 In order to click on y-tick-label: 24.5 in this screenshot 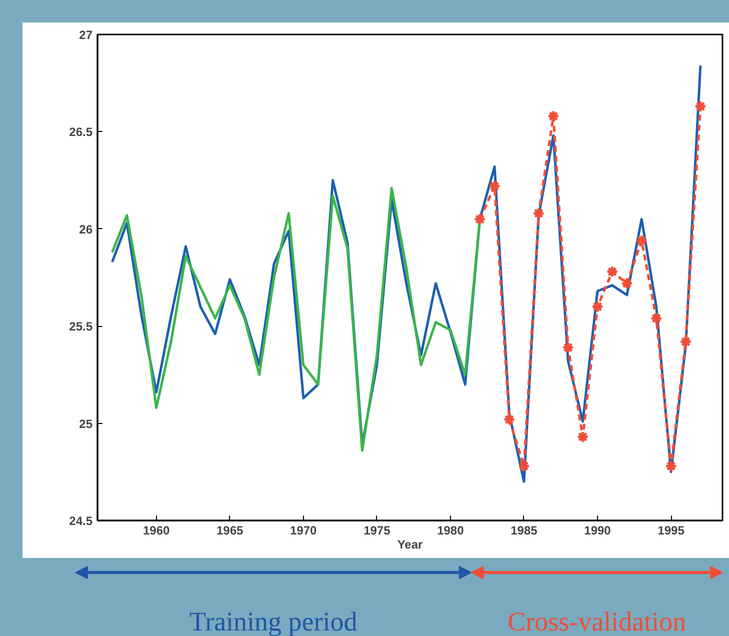, I will do `click(81, 521)`.